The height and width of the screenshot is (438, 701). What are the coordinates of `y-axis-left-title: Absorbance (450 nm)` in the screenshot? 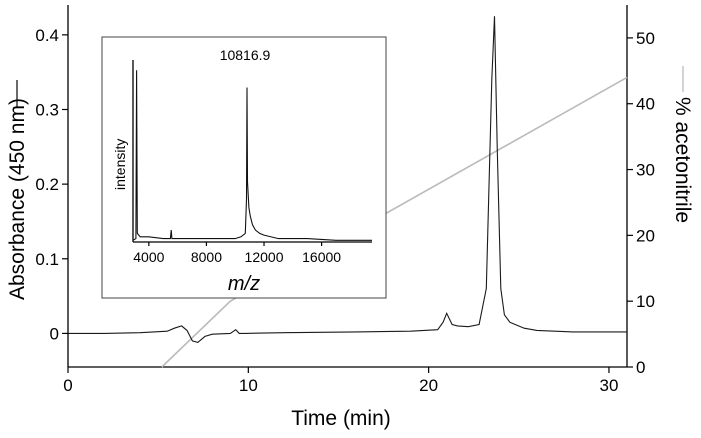 It's located at (17, 199).